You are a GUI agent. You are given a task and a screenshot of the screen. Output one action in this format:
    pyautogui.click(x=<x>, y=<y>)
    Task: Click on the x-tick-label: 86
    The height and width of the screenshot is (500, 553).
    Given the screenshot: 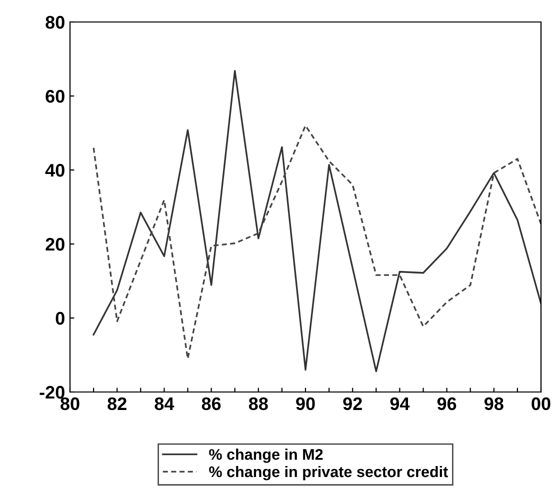 What is the action you would take?
    pyautogui.click(x=211, y=403)
    